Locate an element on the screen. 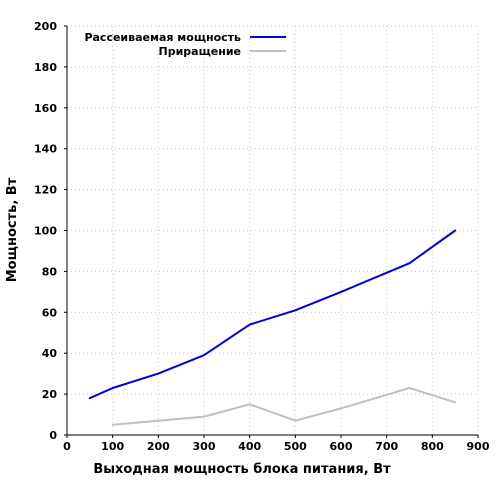 The width and height of the screenshot is (500, 500). y-tick-label: 100 is located at coordinates (45, 231).